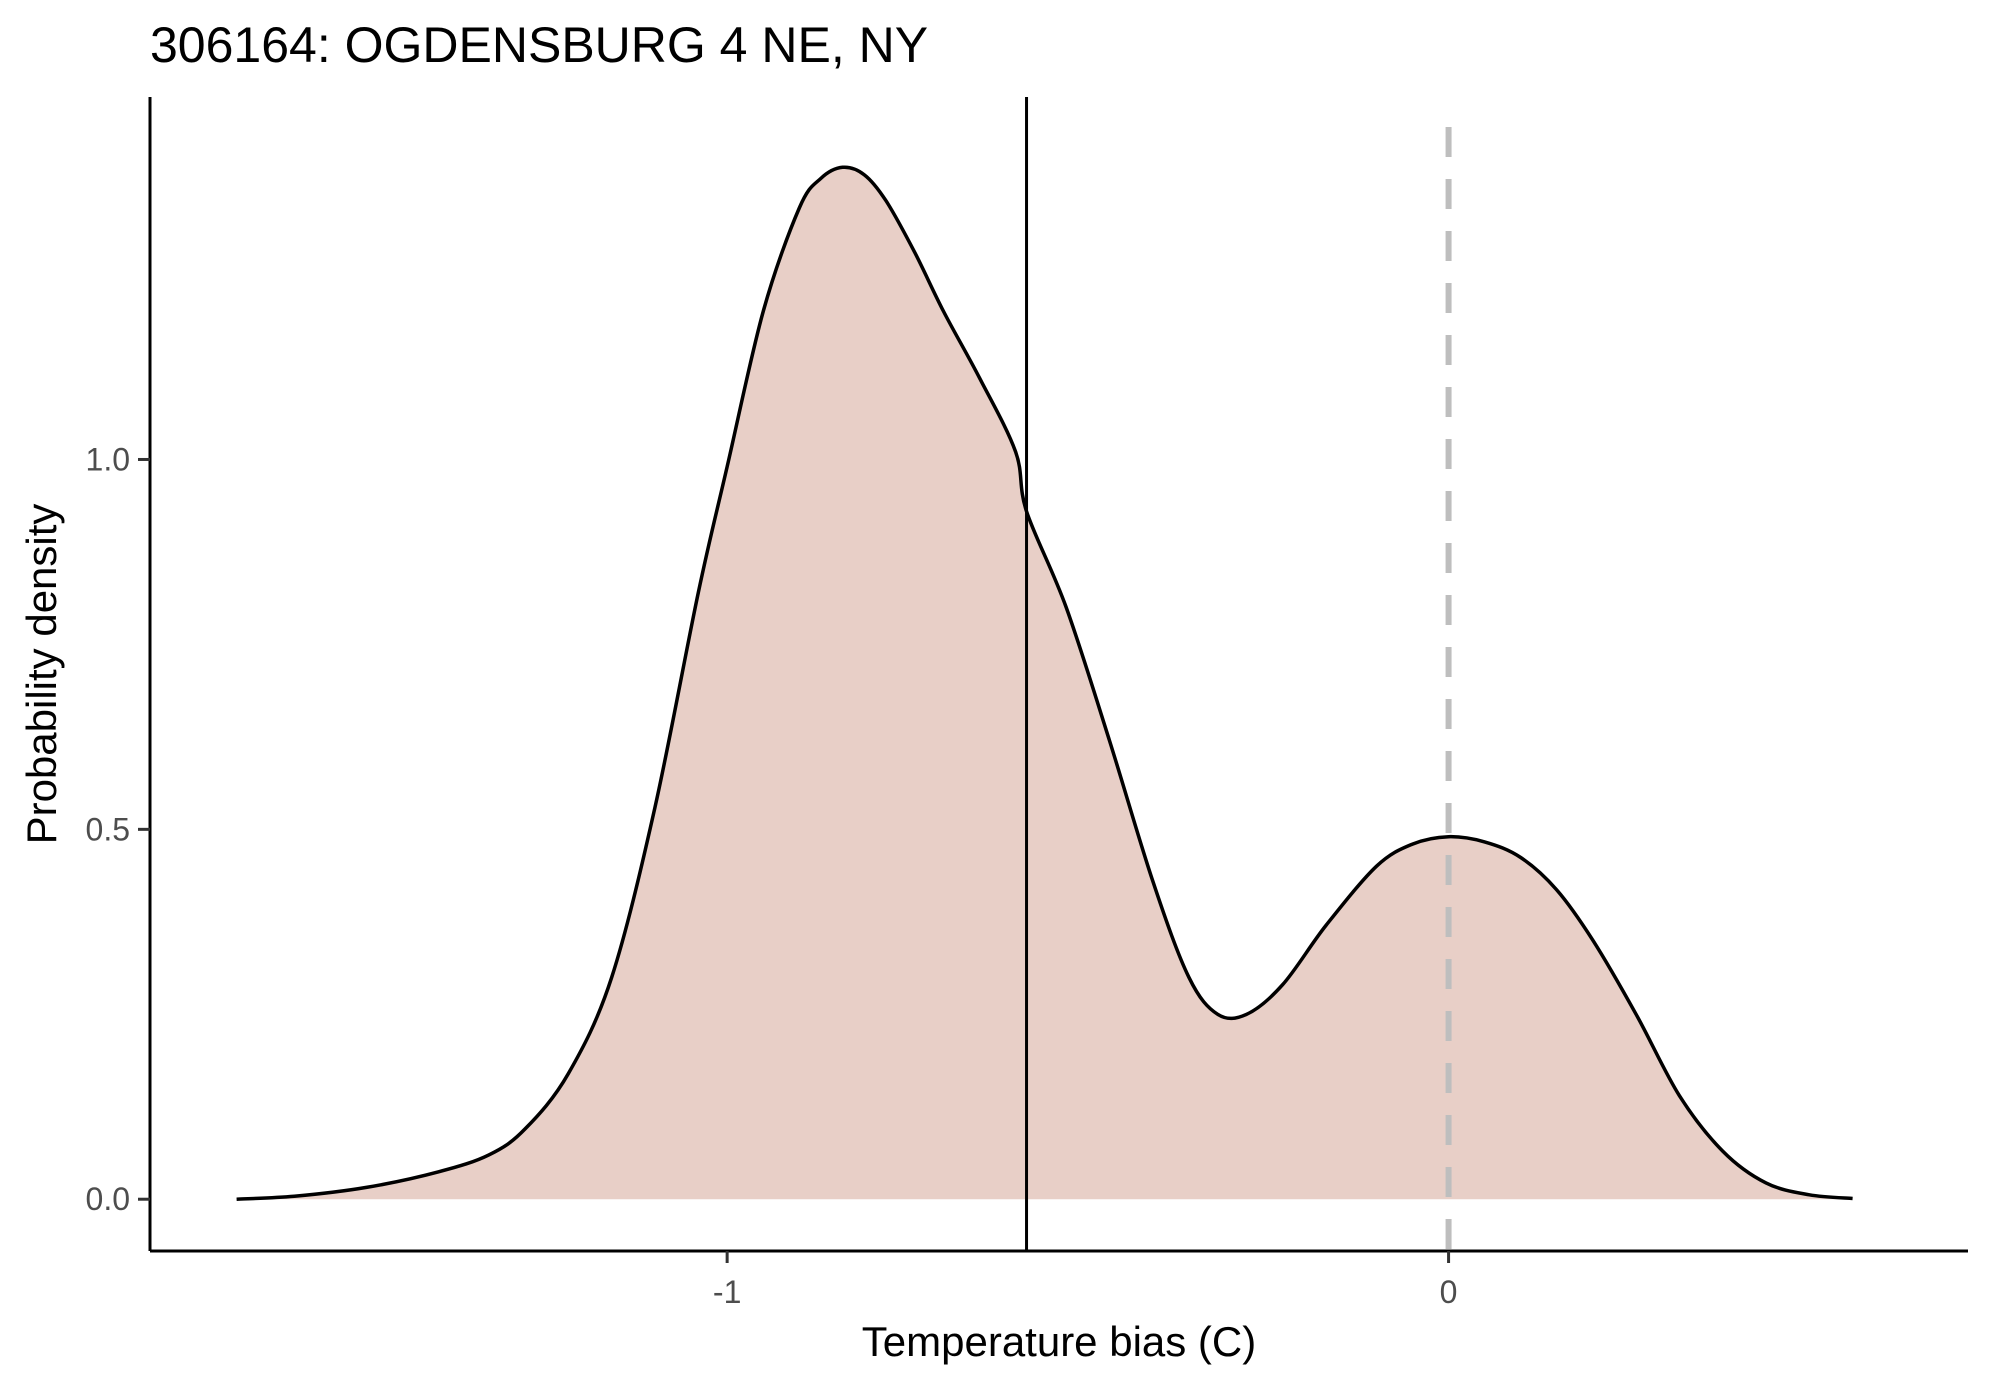 The height and width of the screenshot is (1384, 1990). What do you see at coordinates (41, 674) in the screenshot?
I see `y-axis-title: Probability density` at bounding box center [41, 674].